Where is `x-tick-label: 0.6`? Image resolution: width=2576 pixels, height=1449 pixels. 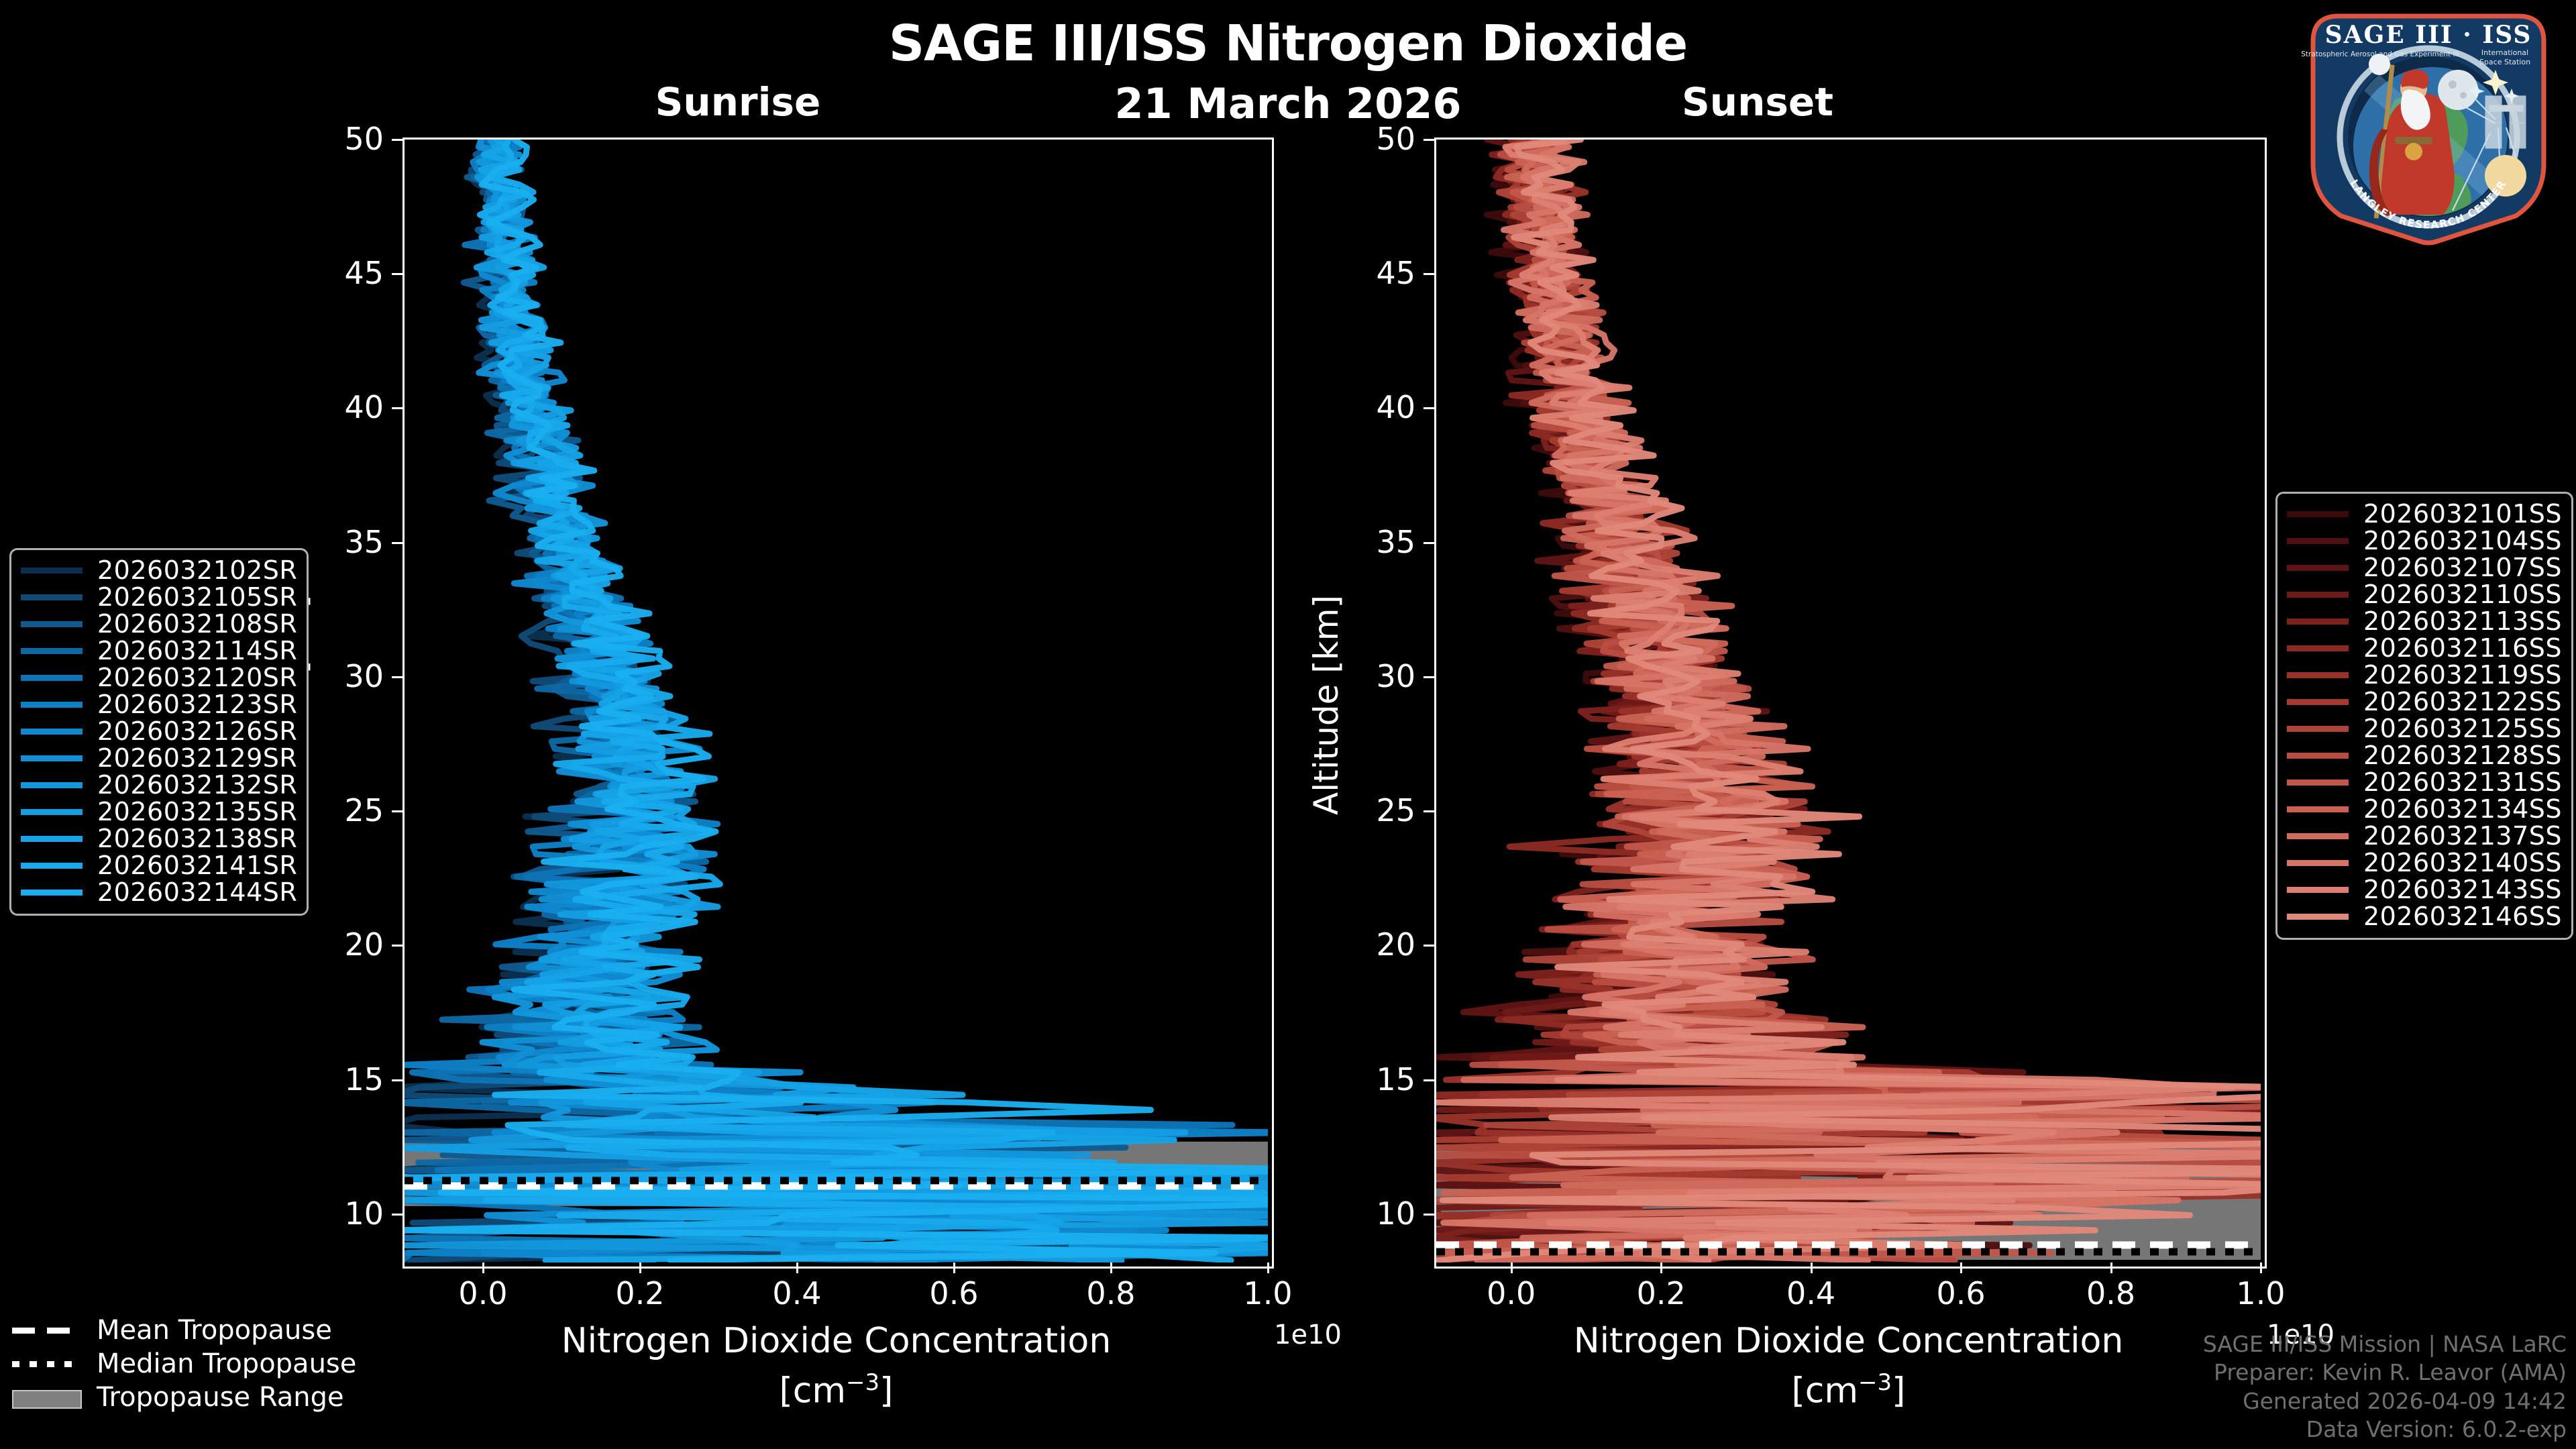
x-tick-label: 0.6 is located at coordinates (1961, 1293).